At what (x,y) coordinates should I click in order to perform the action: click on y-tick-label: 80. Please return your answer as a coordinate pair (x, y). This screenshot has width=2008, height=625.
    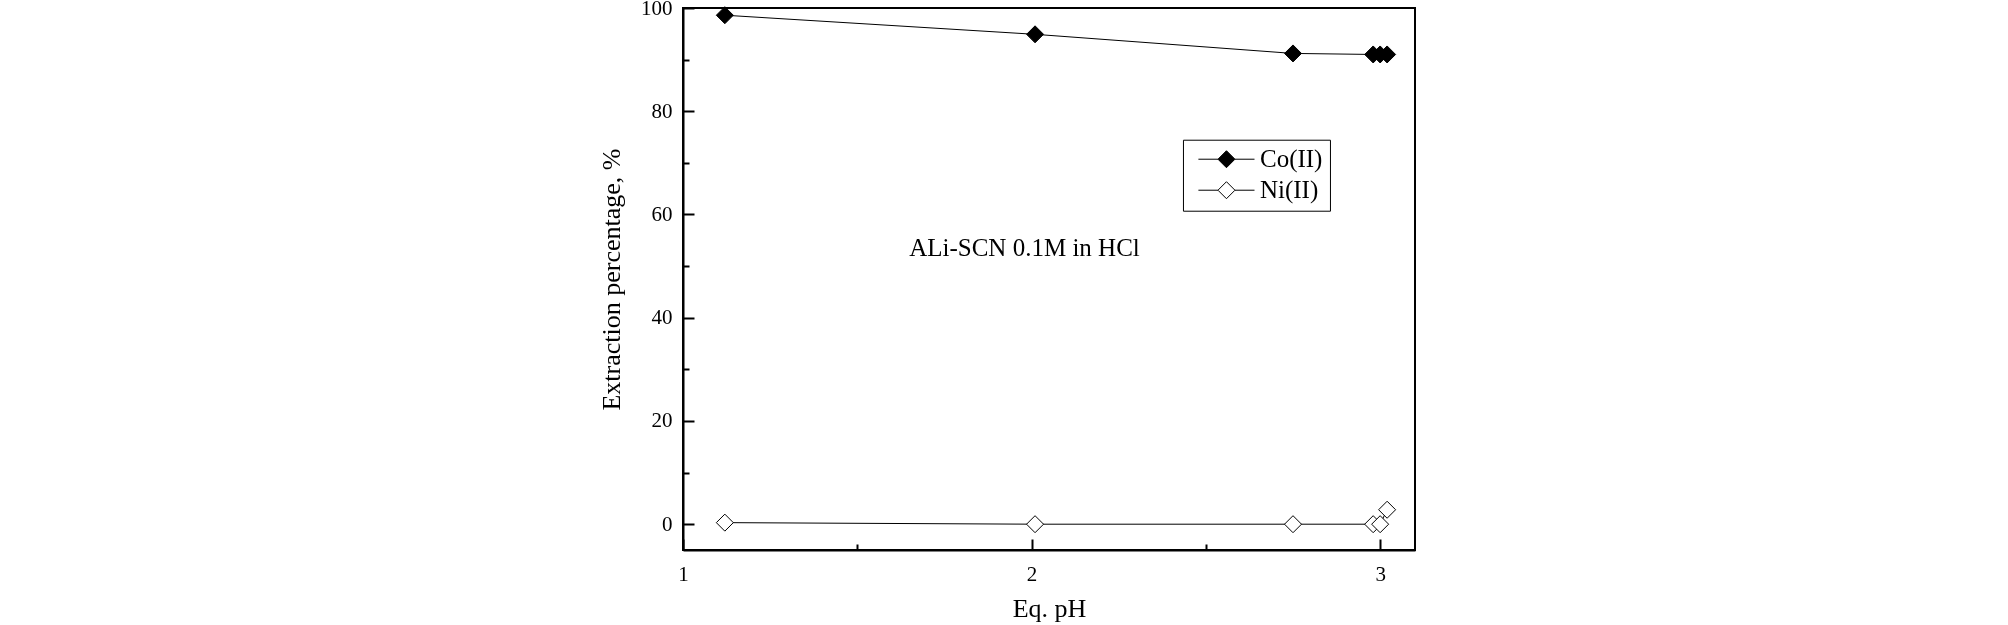
    Looking at the image, I should click on (662, 110).